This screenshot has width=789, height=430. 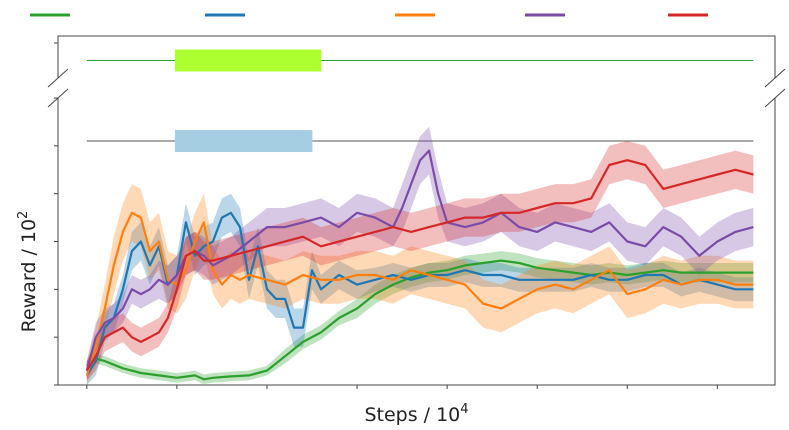 What do you see at coordinates (23, 215) in the screenshot?
I see `y-axis-title-exponent: 2` at bounding box center [23, 215].